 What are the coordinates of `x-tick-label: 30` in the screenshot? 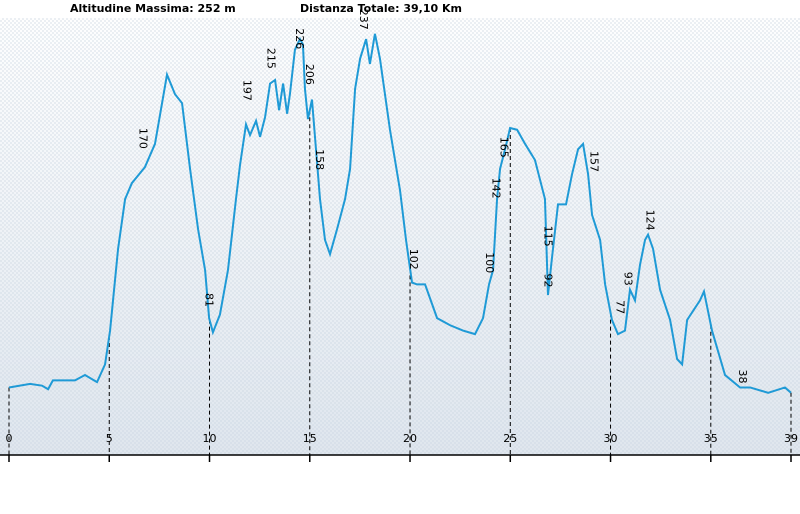 It's located at (611, 438).